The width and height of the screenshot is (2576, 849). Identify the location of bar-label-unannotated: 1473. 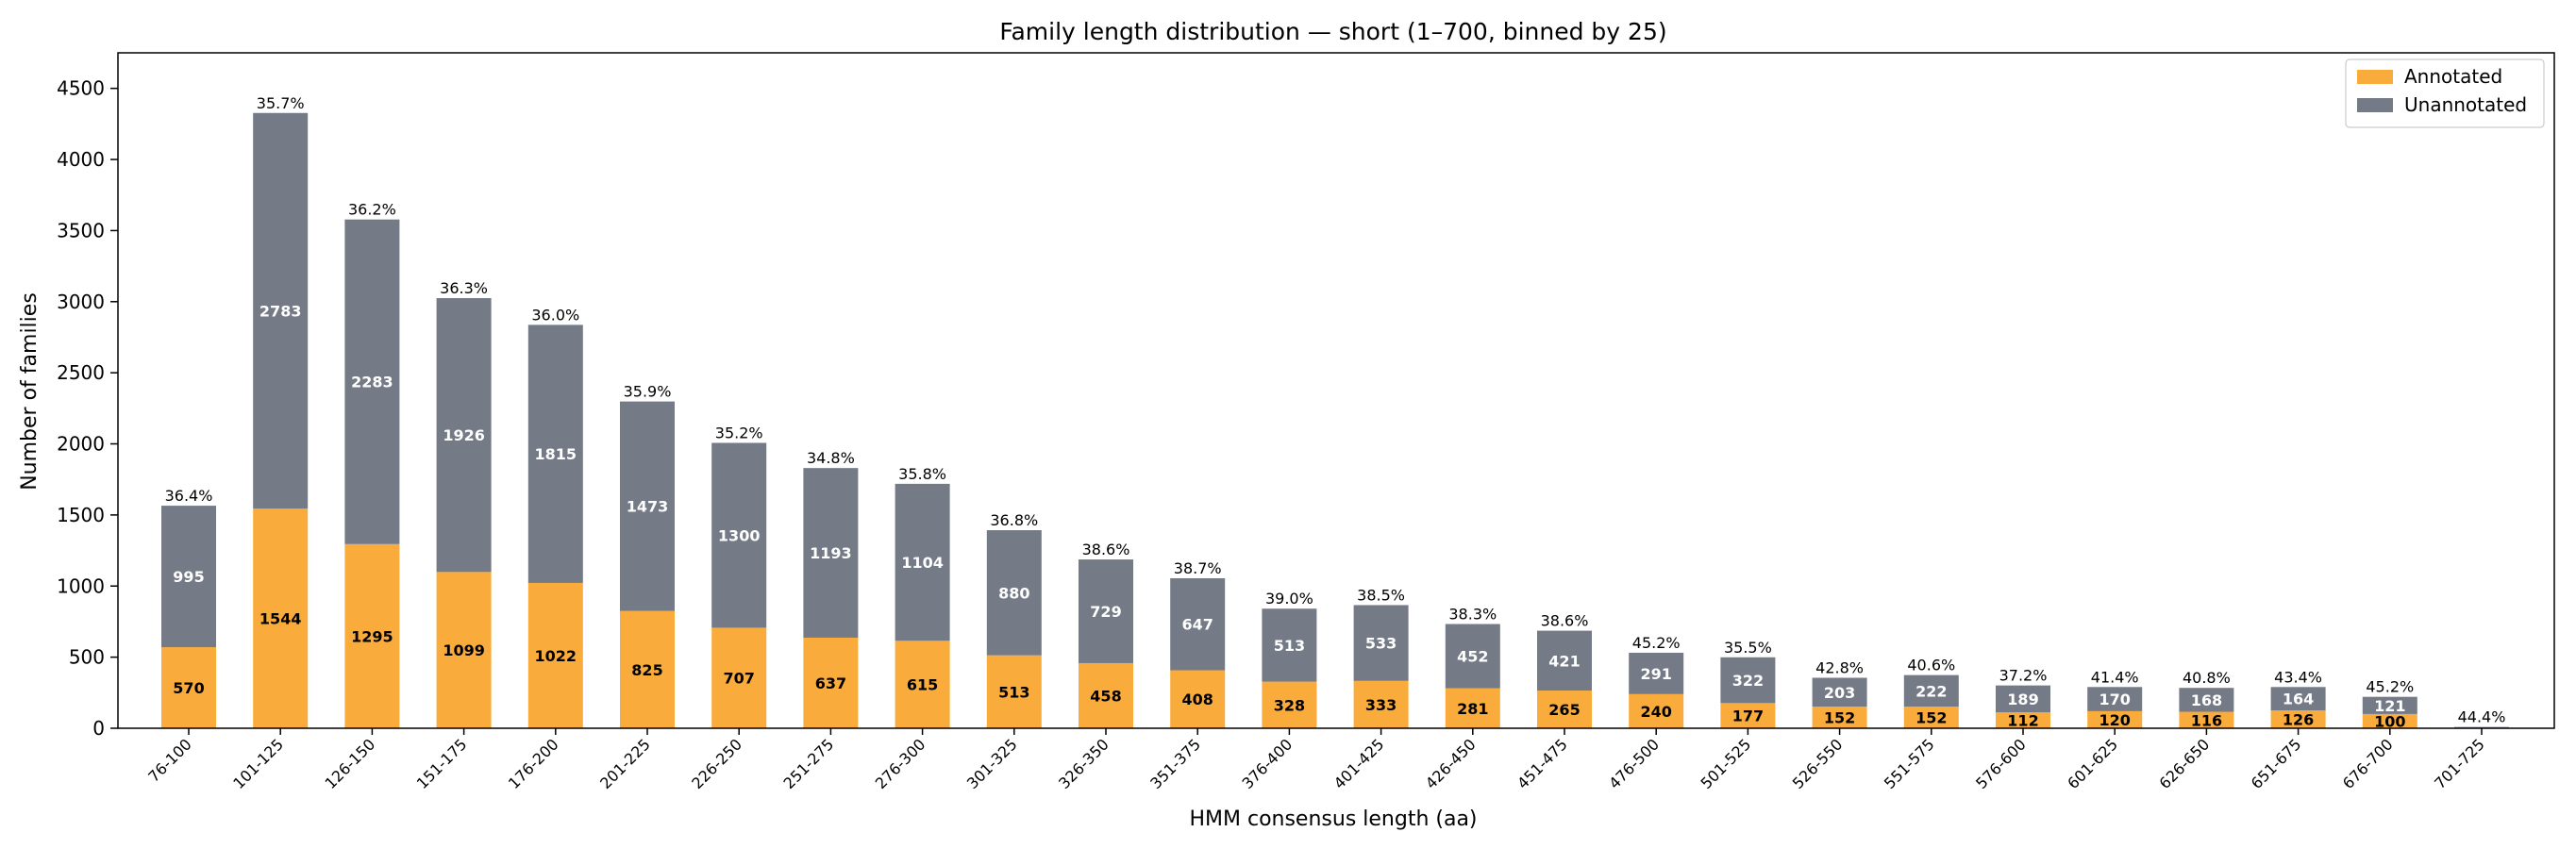
(648, 507).